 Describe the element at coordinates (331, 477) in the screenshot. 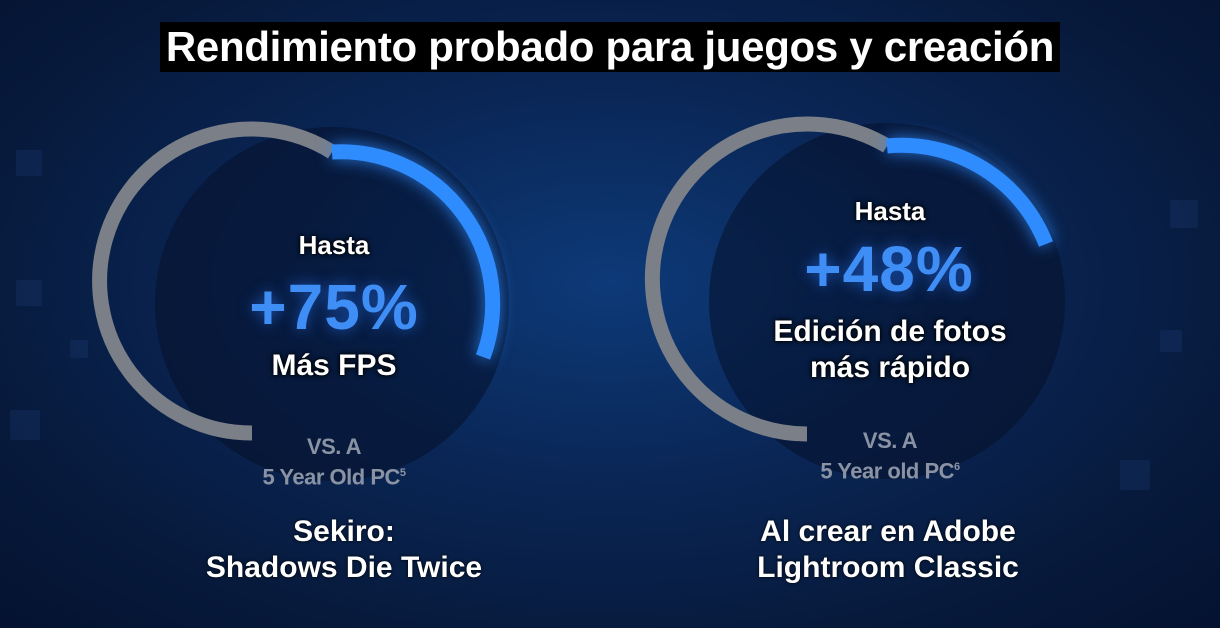

I see `vs-comparison-text: 5 Year Old PC` at that location.